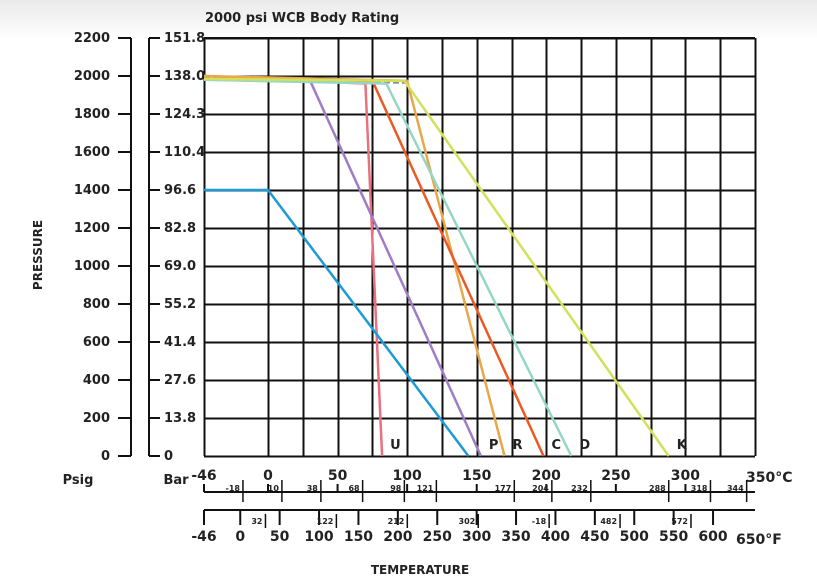 The width and height of the screenshot is (817, 580). Describe the element at coordinates (397, 537) in the screenshot. I see `fahrenheit-major-label: 200` at that location.